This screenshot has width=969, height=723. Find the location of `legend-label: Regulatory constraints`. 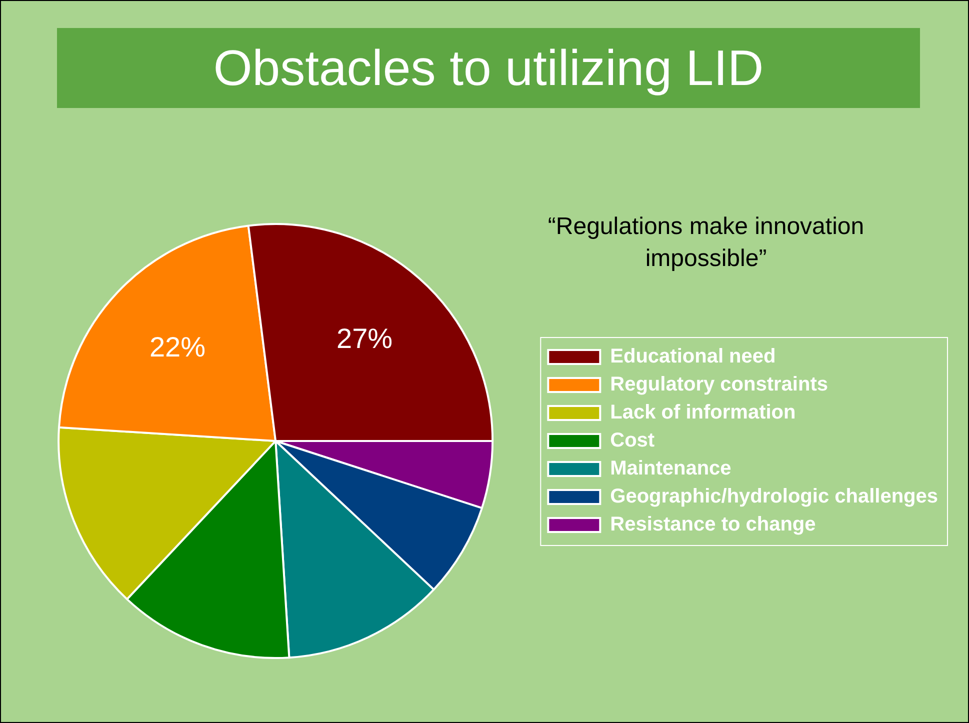

legend-label: Regulatory constraints is located at coordinates (719, 385).